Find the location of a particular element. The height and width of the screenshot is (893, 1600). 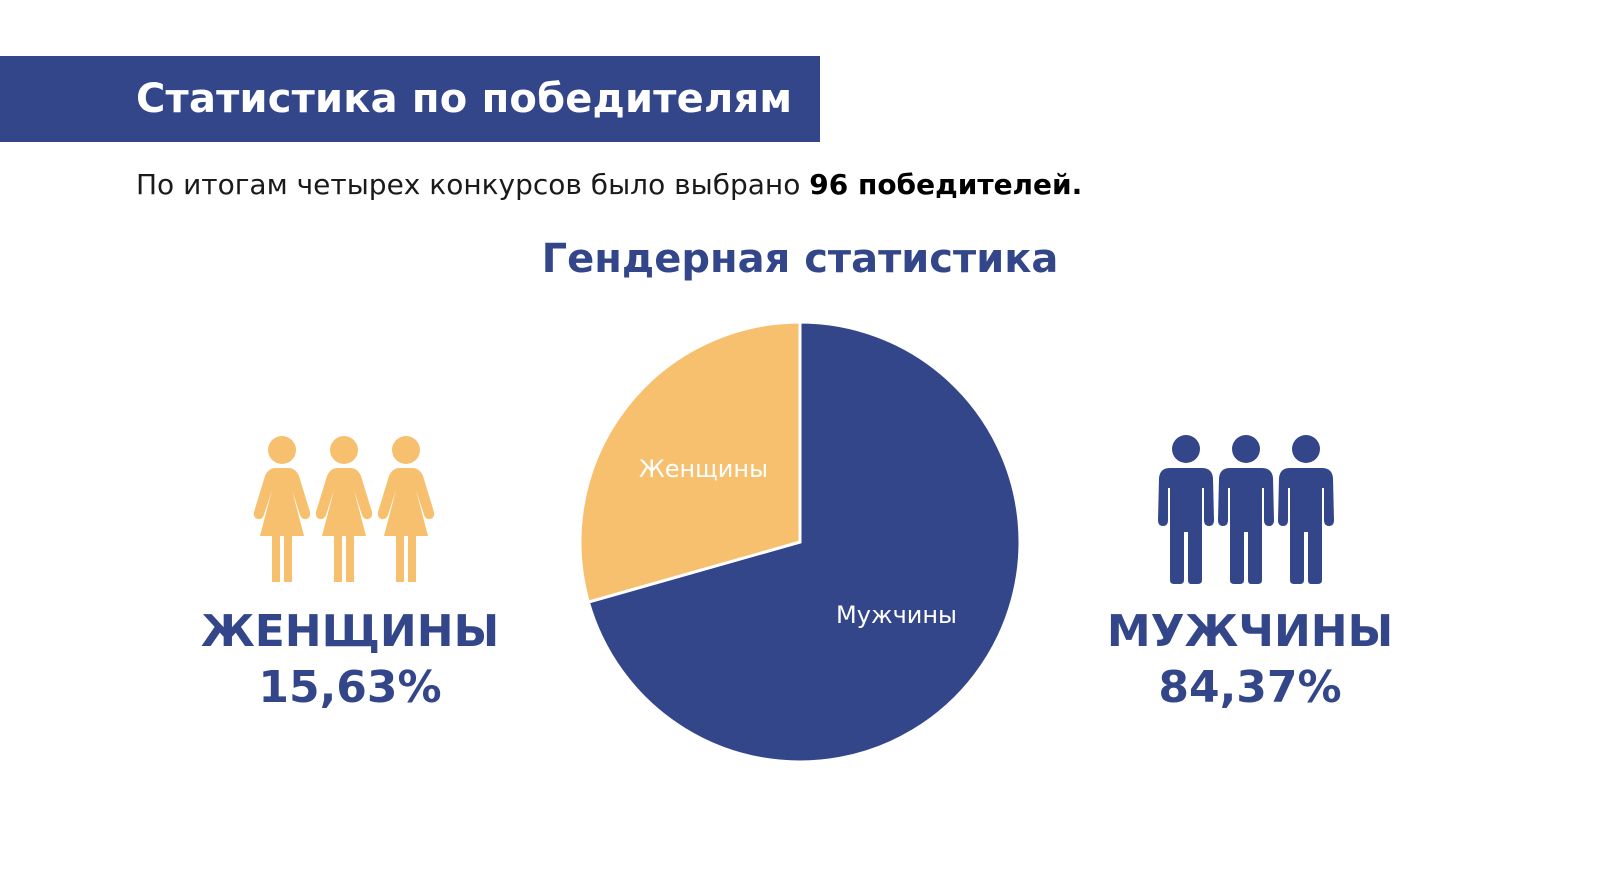

intro-emphasis: 96 победителей. is located at coordinates (946, 184).